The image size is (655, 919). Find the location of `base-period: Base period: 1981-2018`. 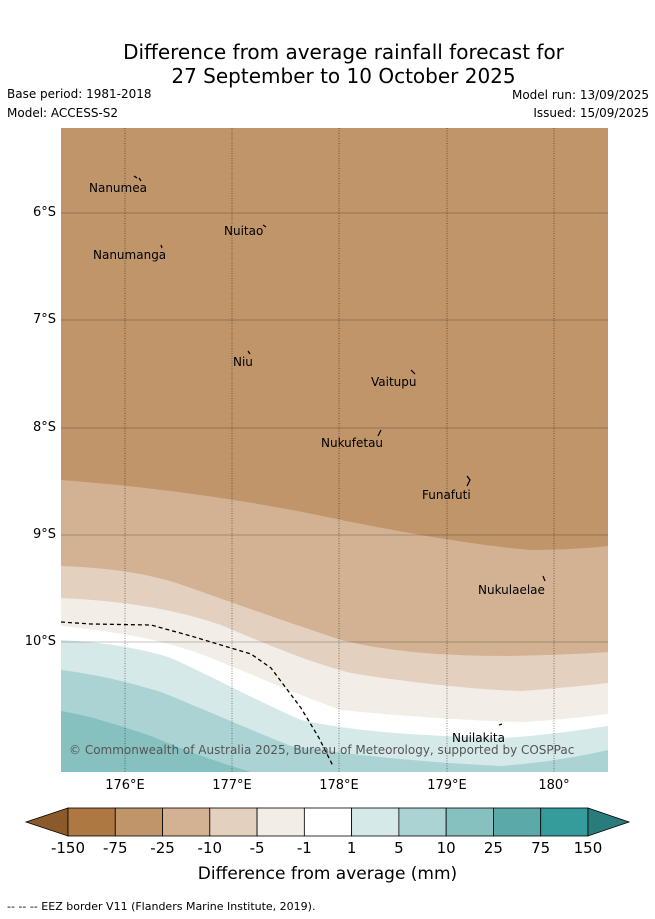

base-period: Base period: 1981-2018 is located at coordinates (79, 94).